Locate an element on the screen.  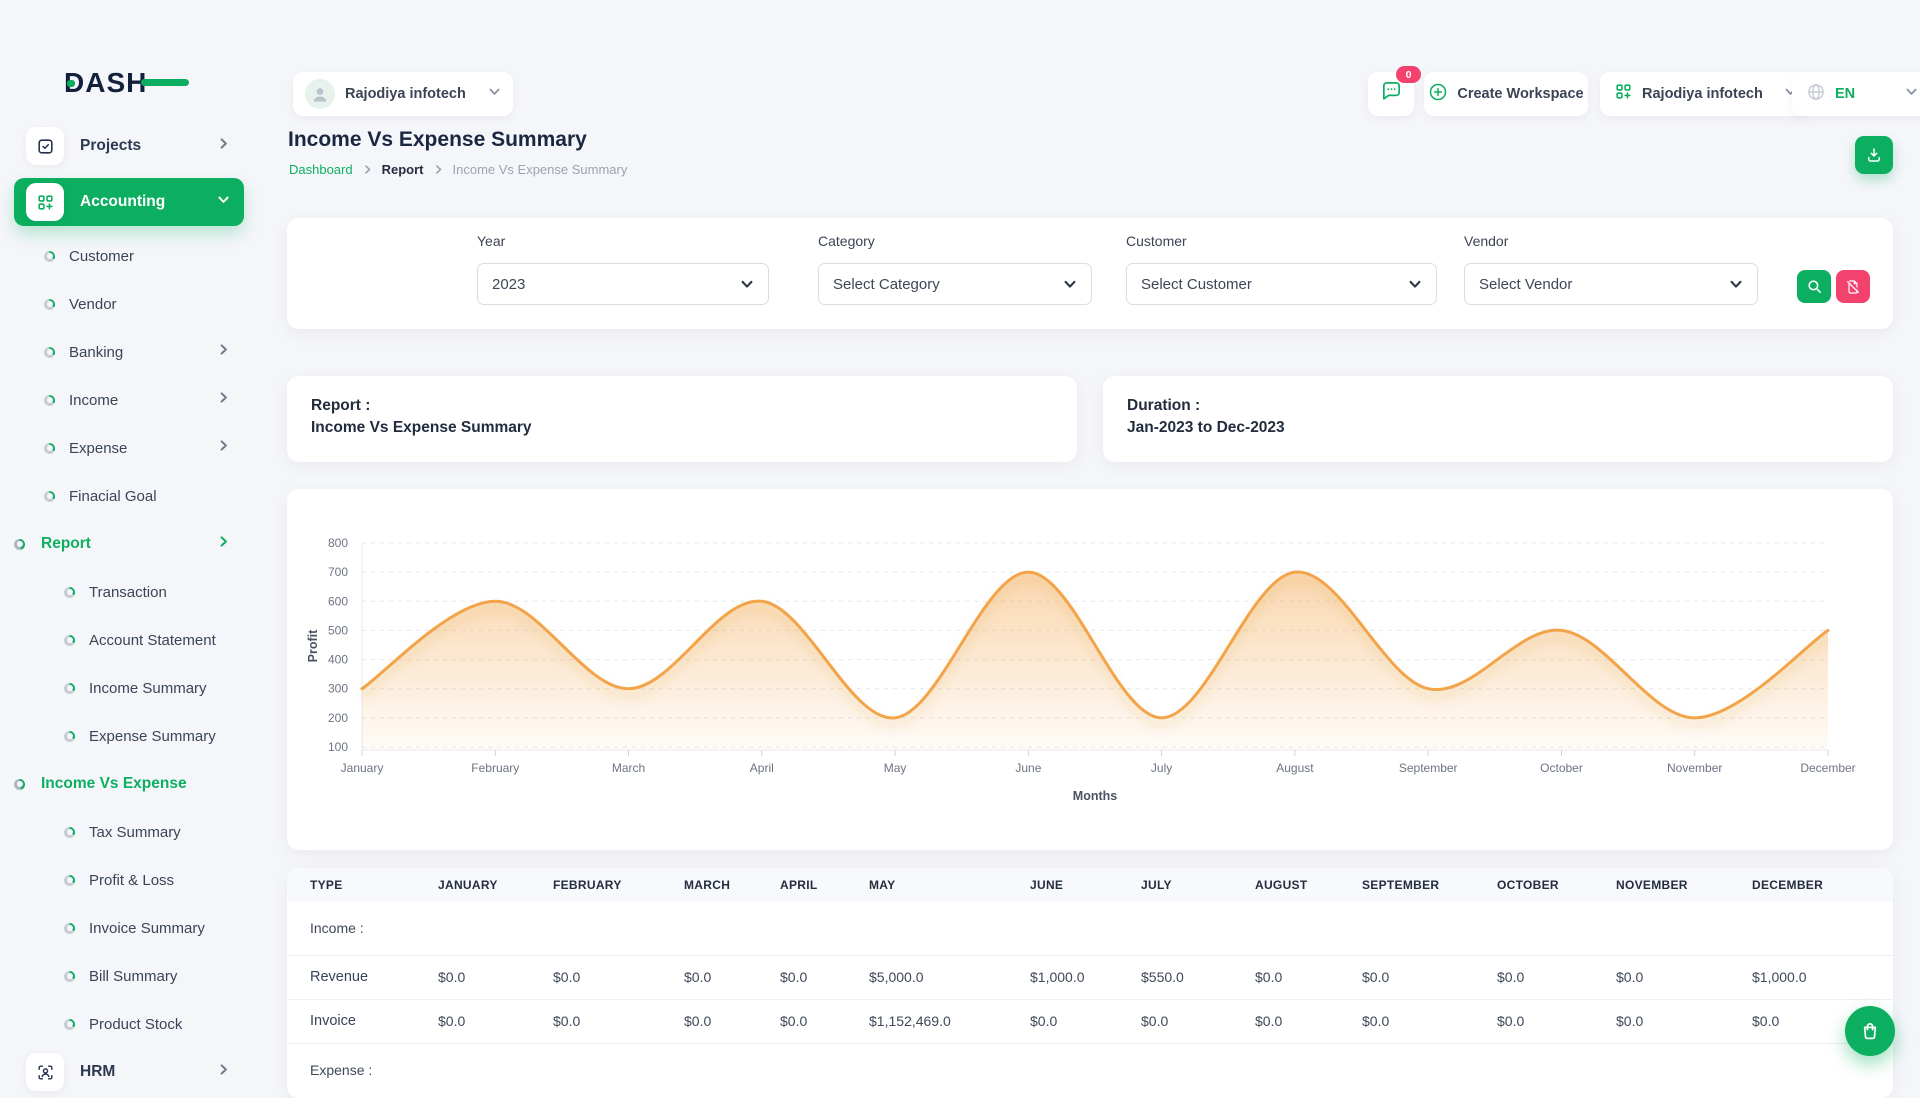
breadcrumb-report: Report is located at coordinates (402, 169).